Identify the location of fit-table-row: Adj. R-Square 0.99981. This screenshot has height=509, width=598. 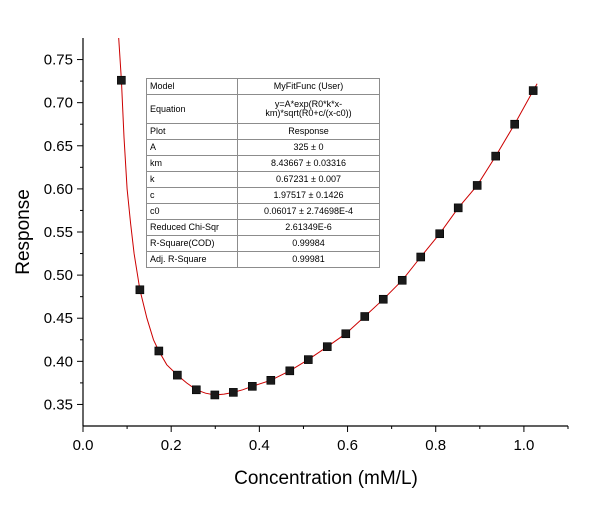
(263, 259).